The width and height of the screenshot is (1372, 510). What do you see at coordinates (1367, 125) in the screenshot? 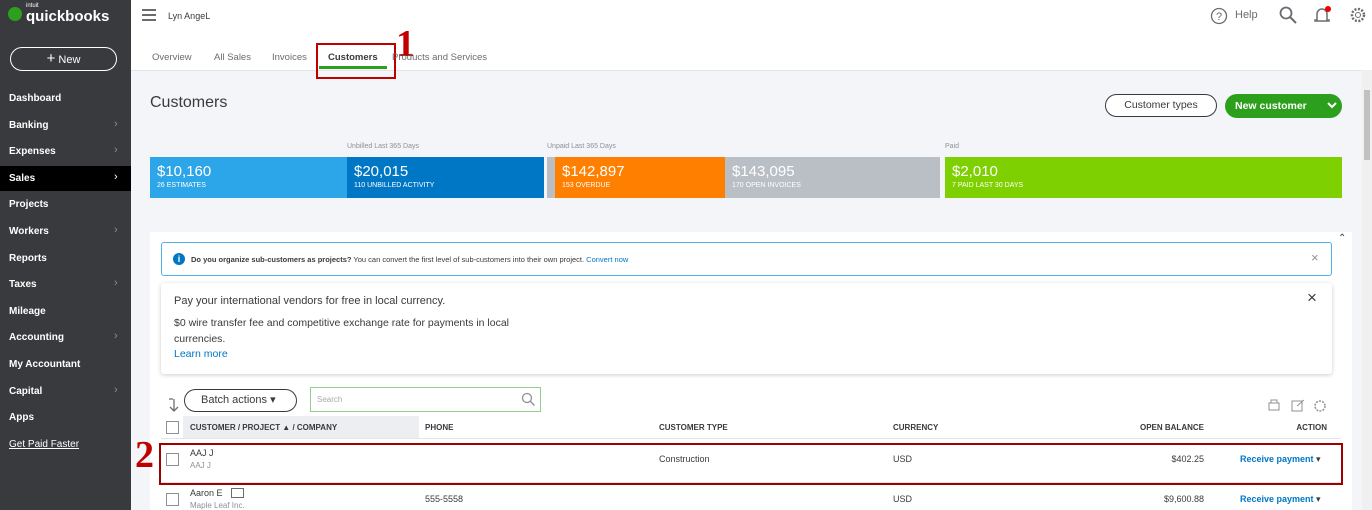
I see `scroll-thumb` at bounding box center [1367, 125].